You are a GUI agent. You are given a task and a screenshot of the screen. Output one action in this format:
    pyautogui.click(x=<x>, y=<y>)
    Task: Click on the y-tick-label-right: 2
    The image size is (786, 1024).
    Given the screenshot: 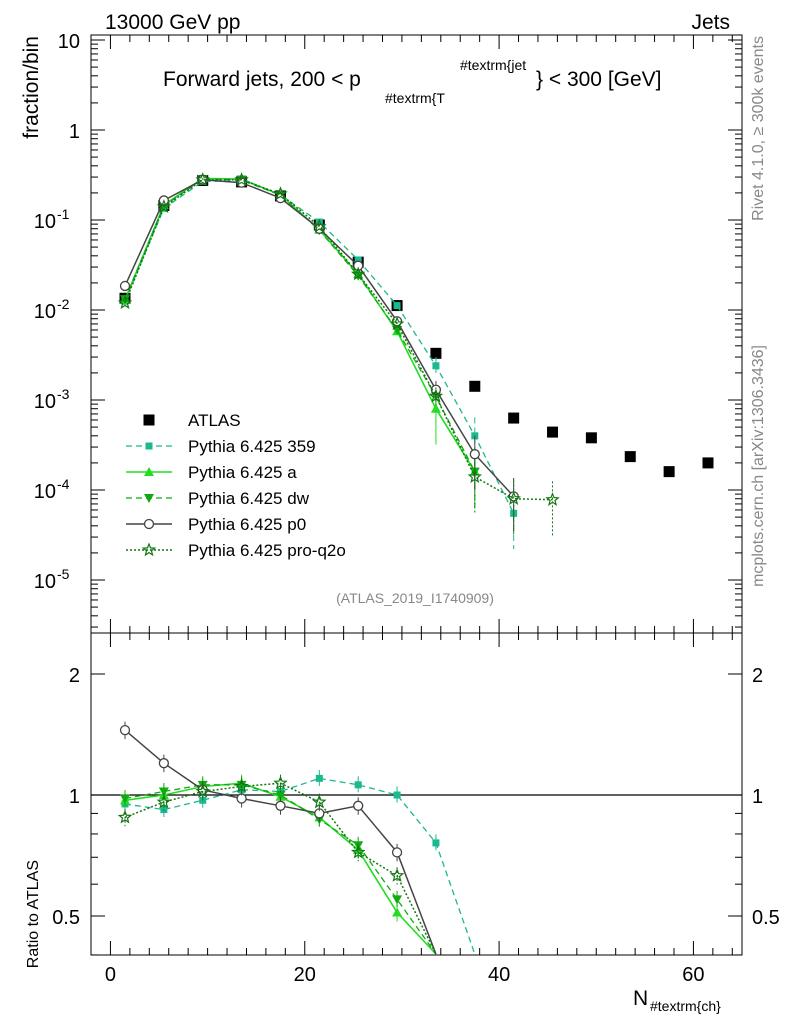 What is the action you would take?
    pyautogui.click(x=757, y=676)
    